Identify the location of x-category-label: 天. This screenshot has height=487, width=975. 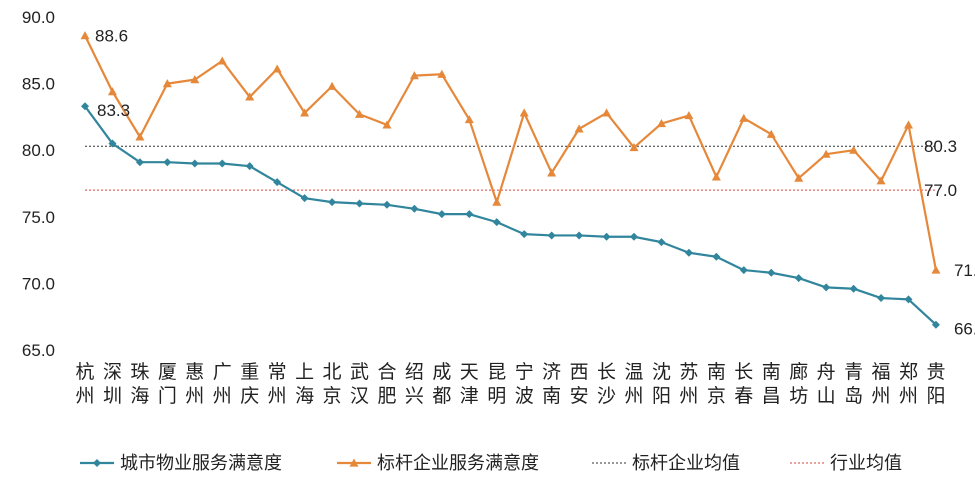
(469, 372).